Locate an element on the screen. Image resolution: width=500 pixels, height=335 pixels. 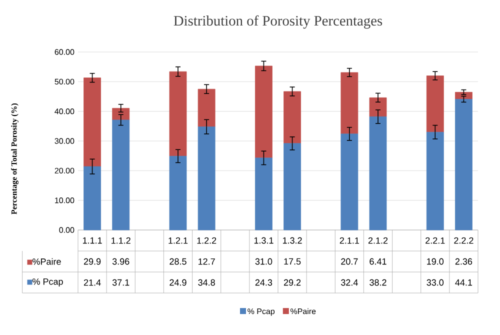
x-tick-label: 1.3.2 is located at coordinates (292, 240).